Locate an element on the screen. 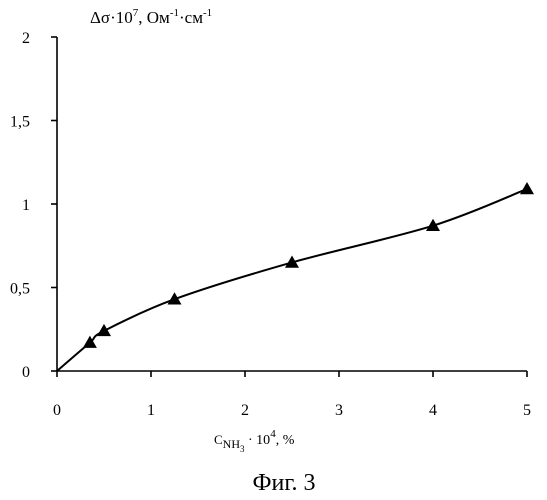  x-tick-label: 3 is located at coordinates (339, 410).